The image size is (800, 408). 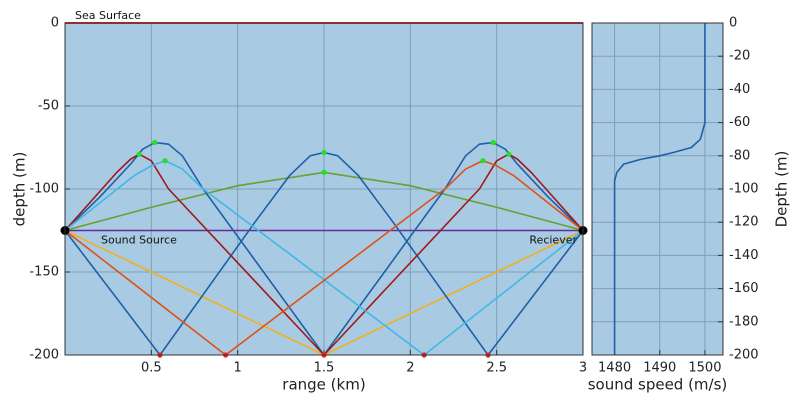 I want to click on y-tick-label: -20, so click(x=739, y=56).